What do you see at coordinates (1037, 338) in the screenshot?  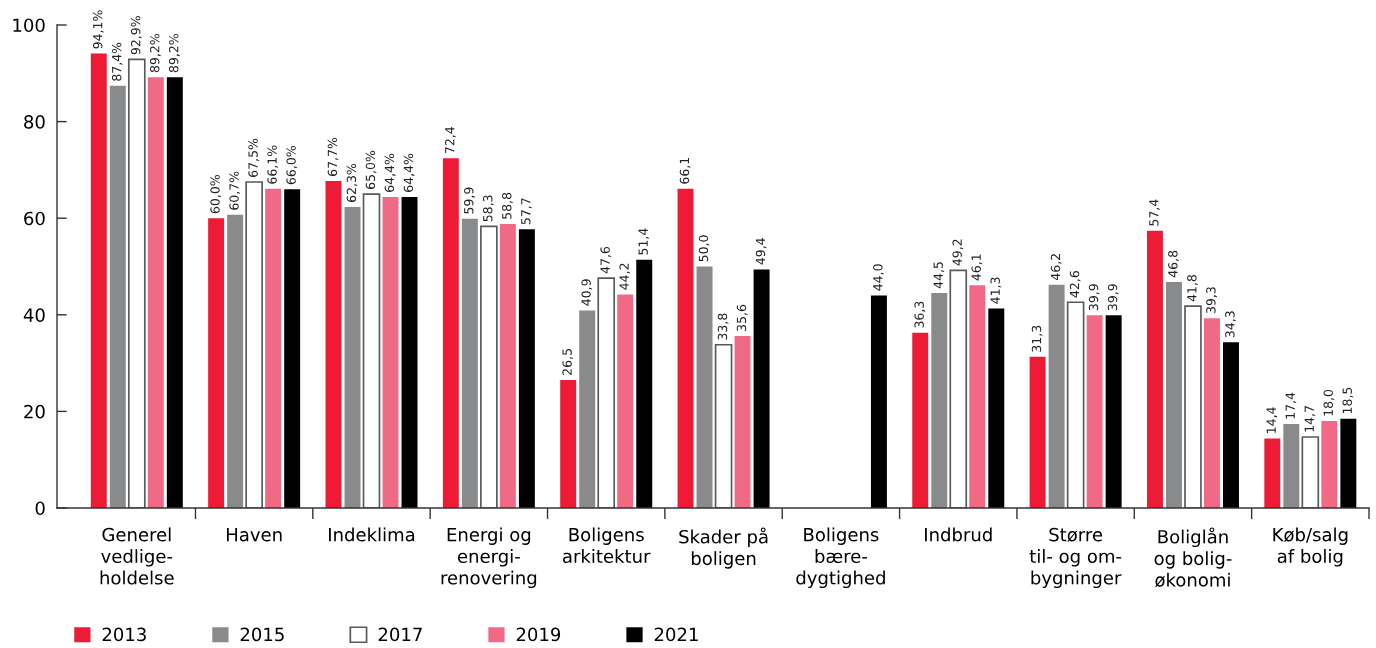 I see `data-label: 31,3` at bounding box center [1037, 338].